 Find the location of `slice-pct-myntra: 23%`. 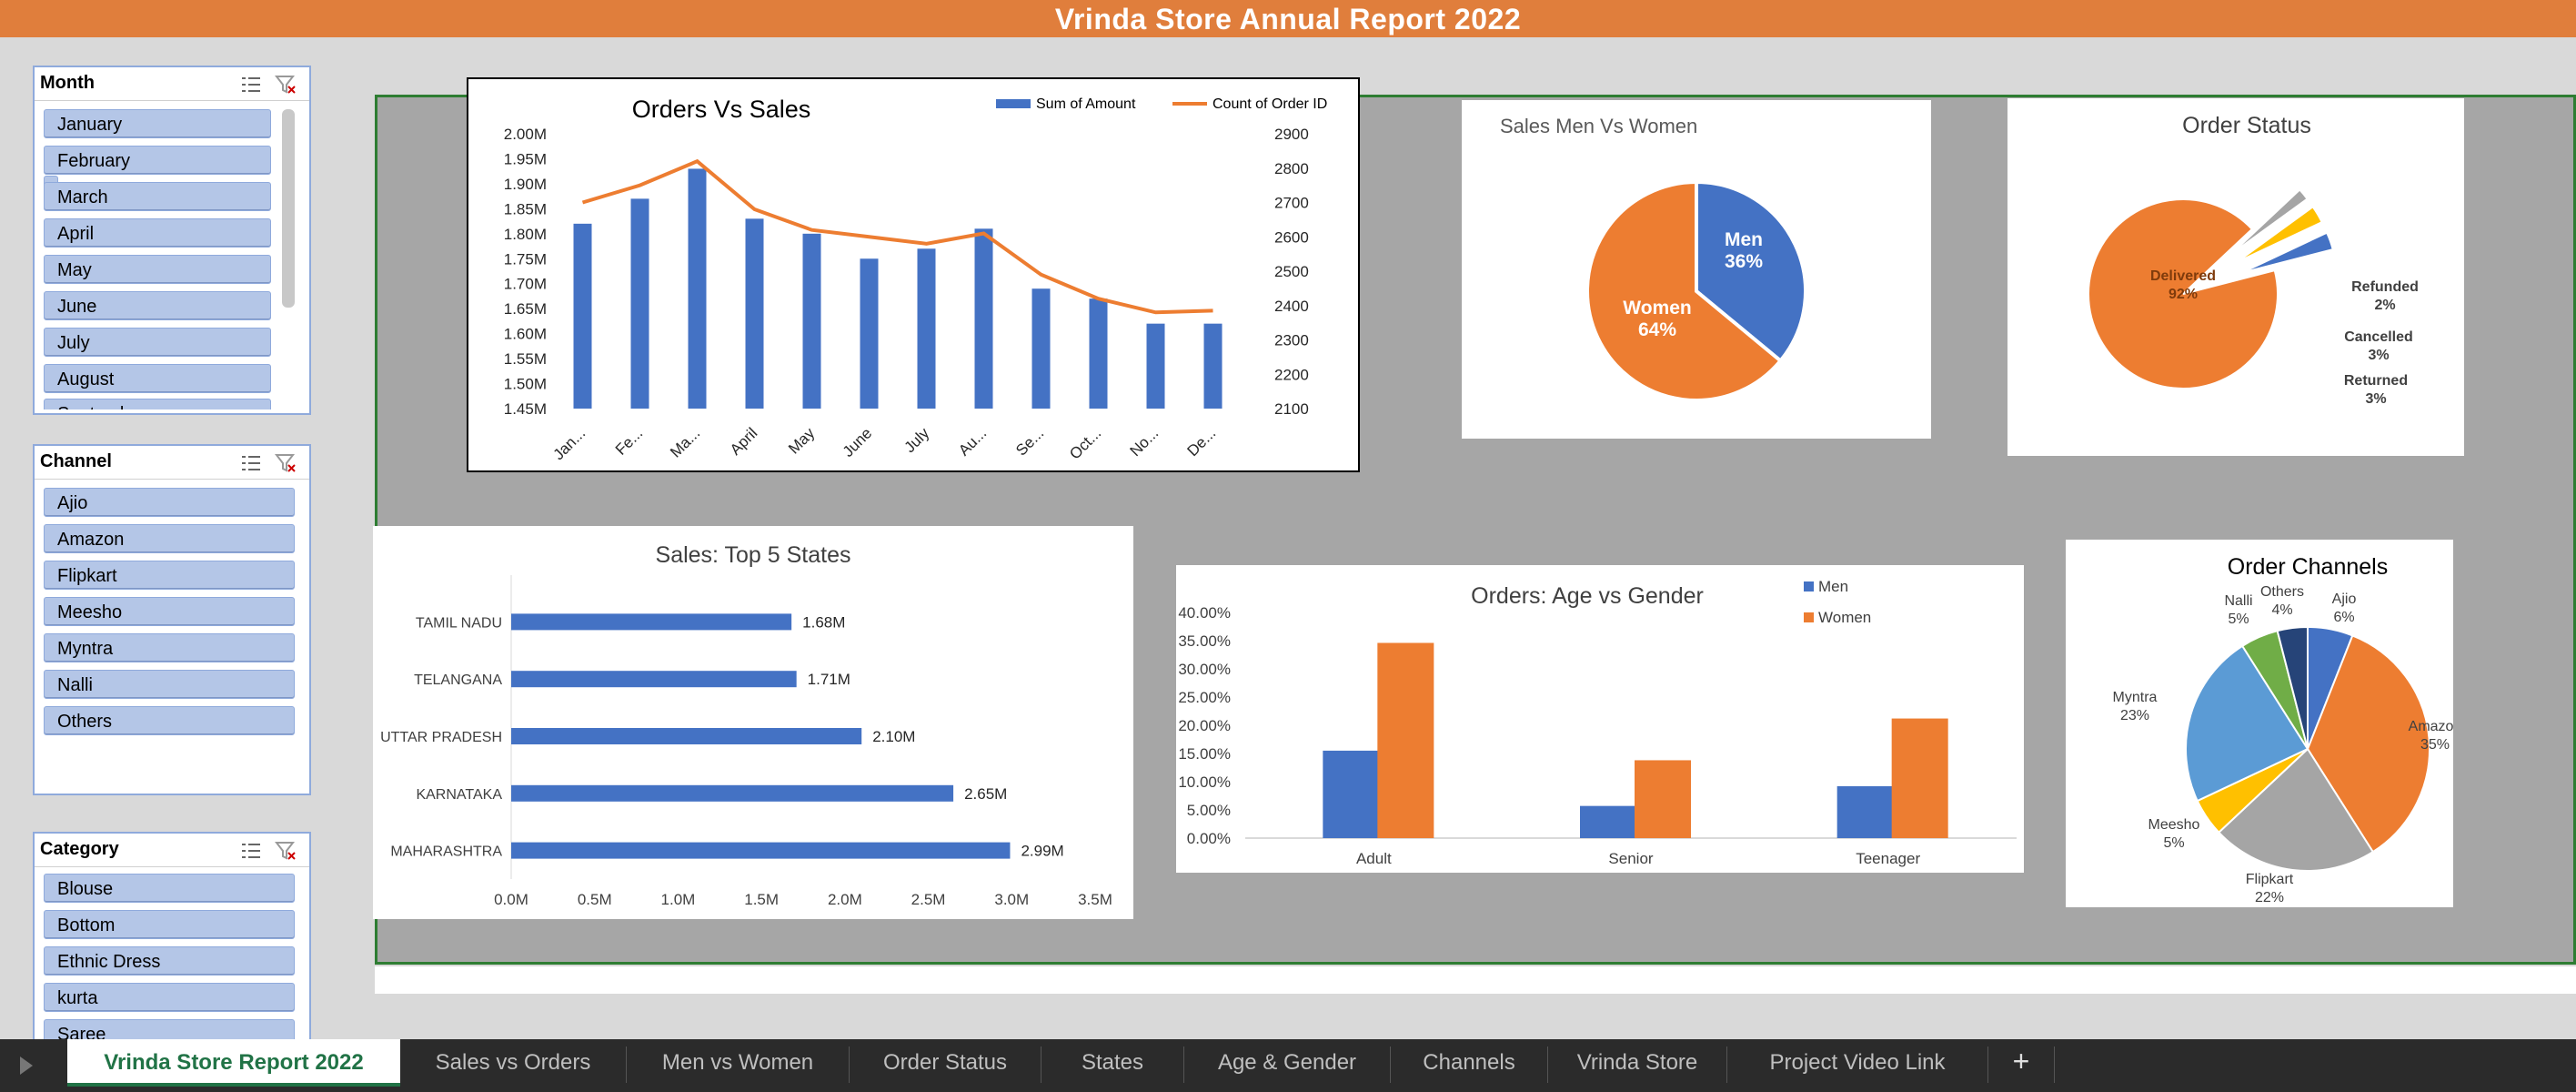

slice-pct-myntra: 23% is located at coordinates (2134, 715).